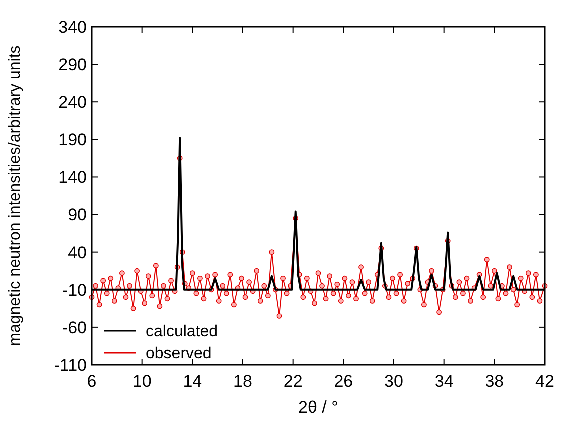 Image resolution: width=564 pixels, height=428 pixels. What do you see at coordinates (344, 381) in the screenshot?
I see `x-tick-label: 26` at bounding box center [344, 381].